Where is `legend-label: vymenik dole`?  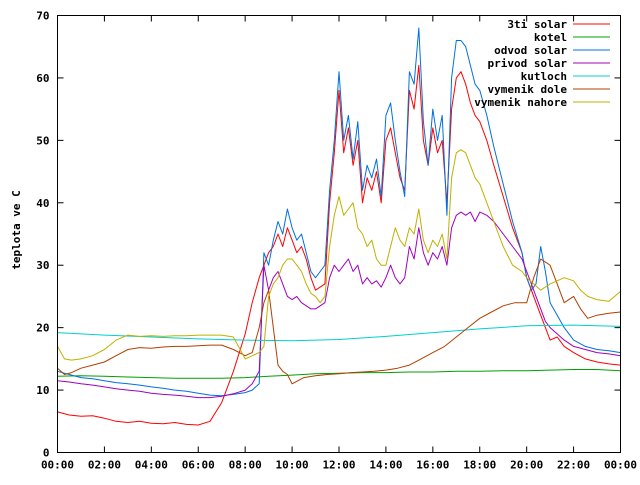 legend-label: vymenik dole is located at coordinates (528, 89).